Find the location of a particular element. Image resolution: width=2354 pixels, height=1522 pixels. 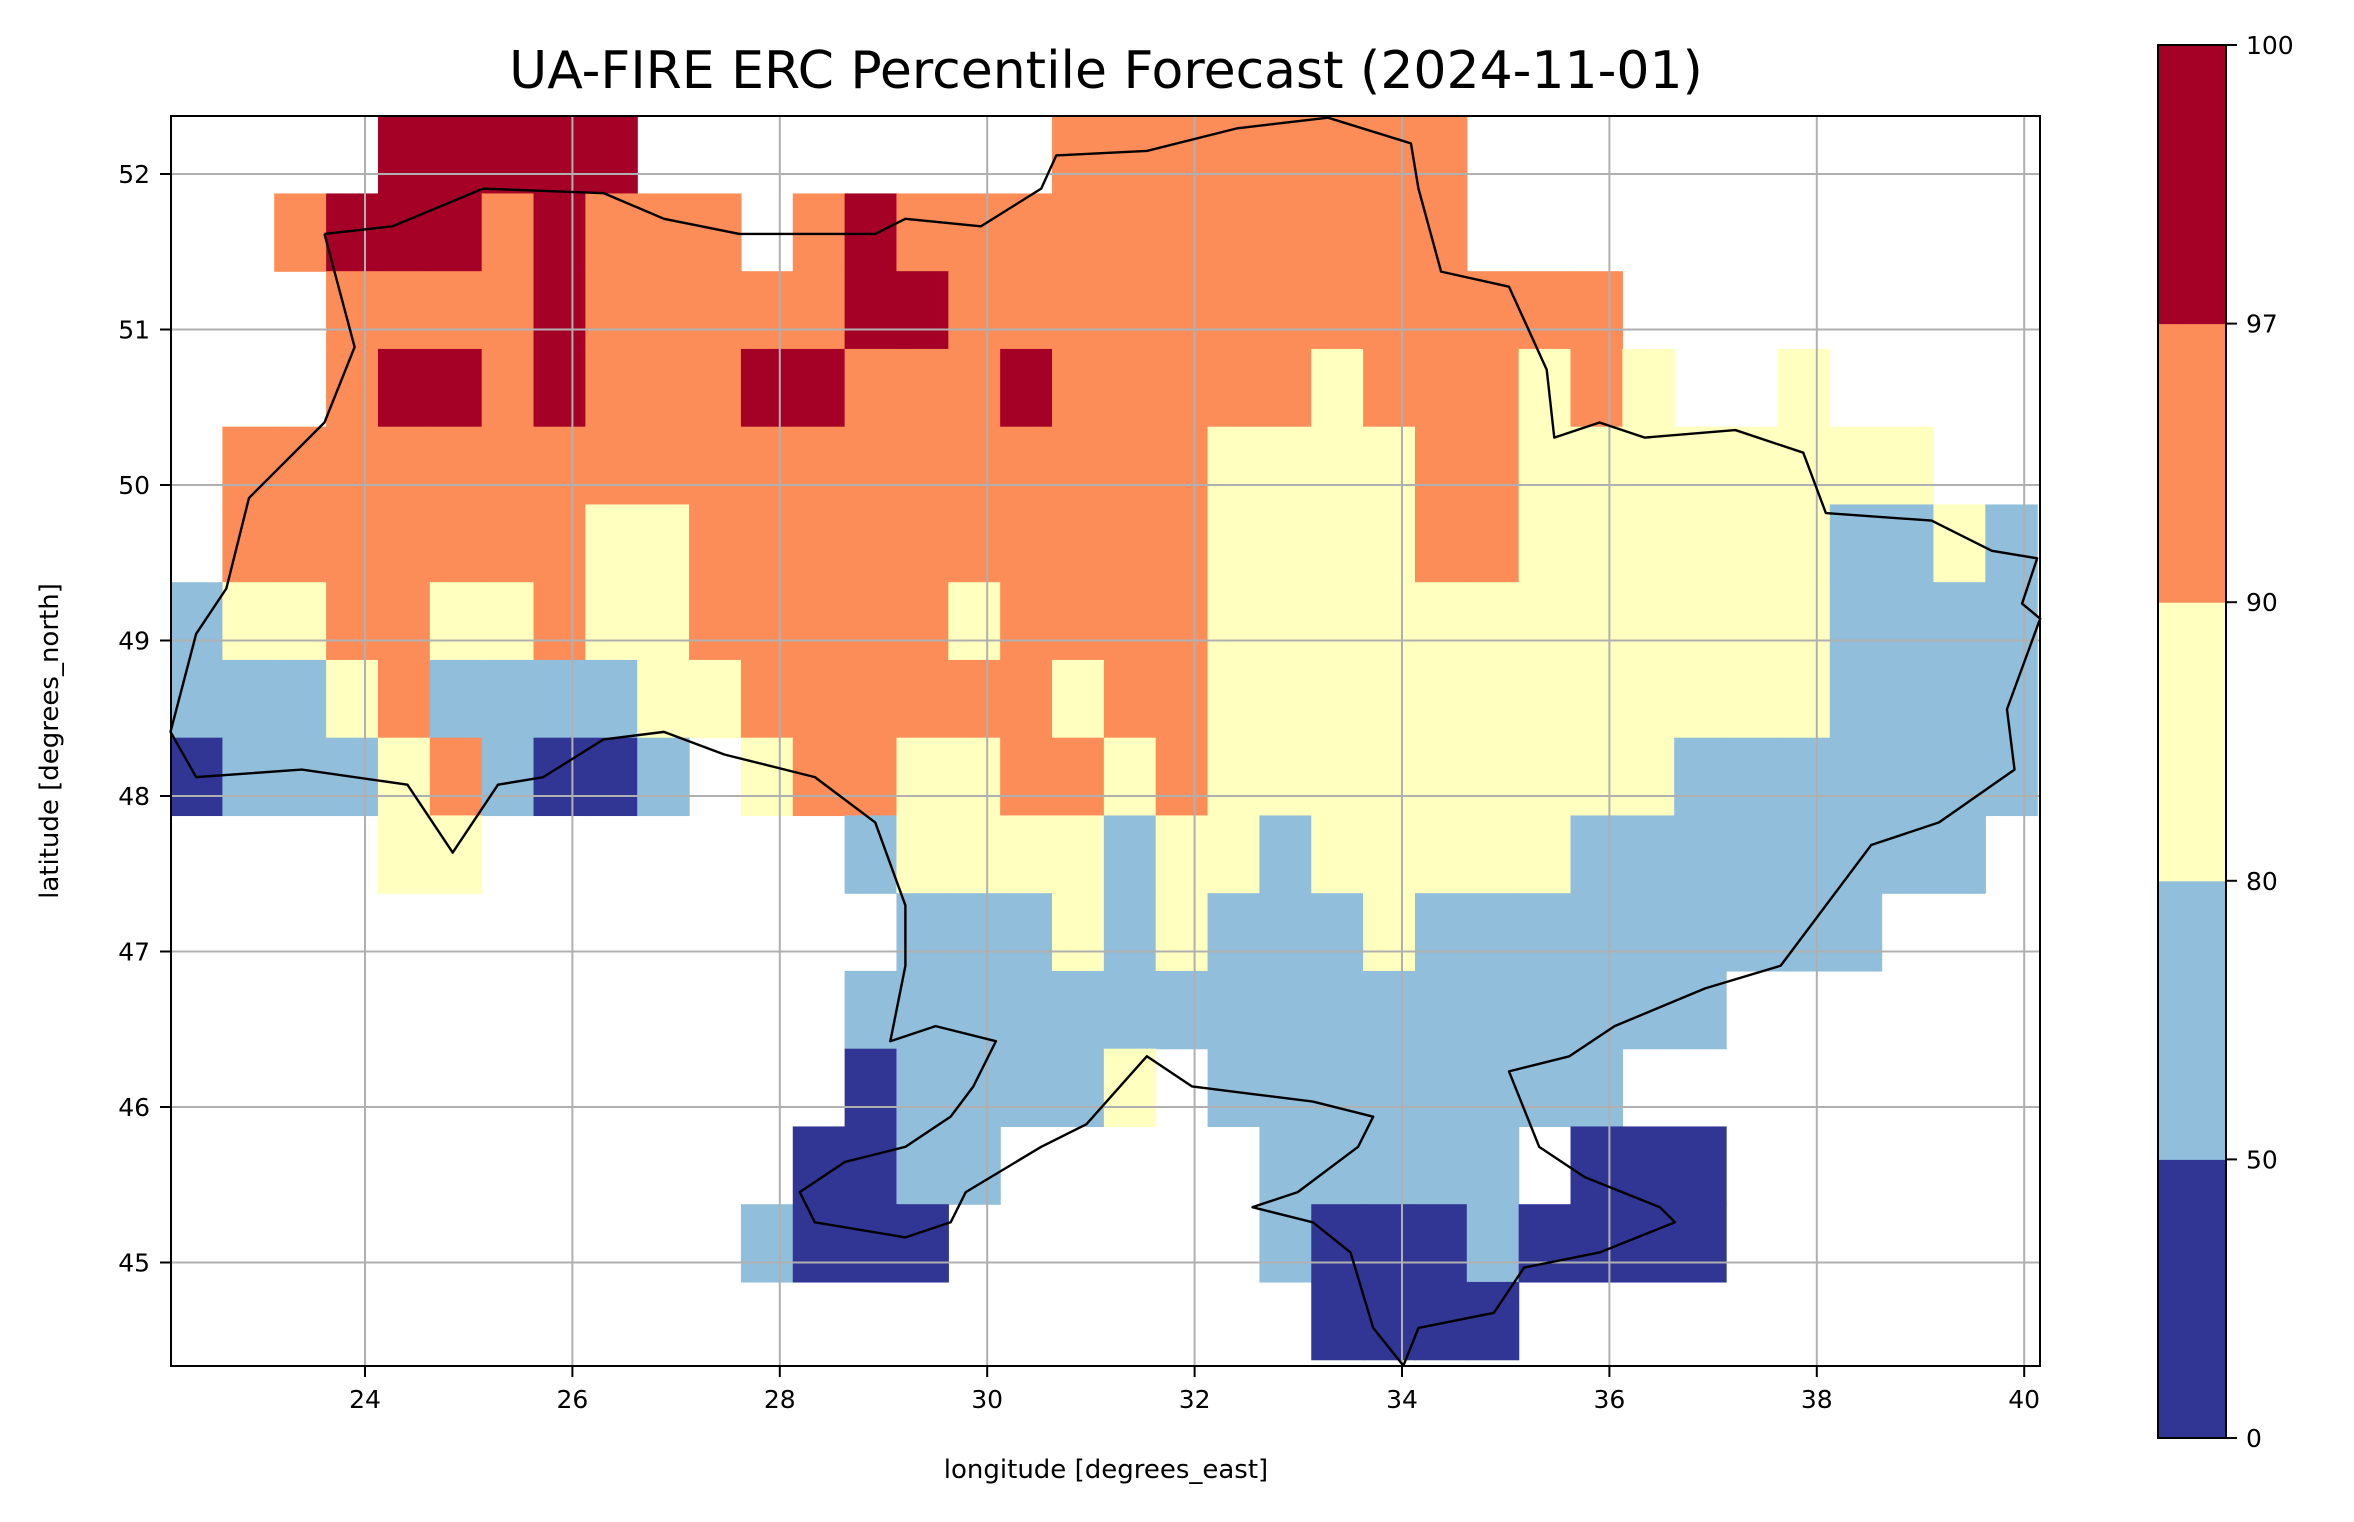

y-tick-label: 48 is located at coordinates (134, 796).